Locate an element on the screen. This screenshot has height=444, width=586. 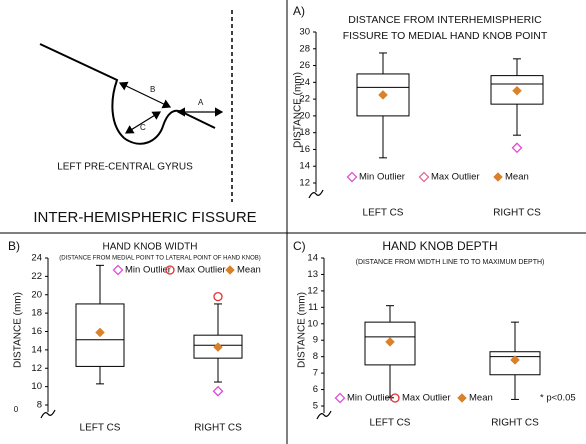
chart-title: FISSURE TO MEDIAL HAND KNOB POINT is located at coordinates (445, 36).